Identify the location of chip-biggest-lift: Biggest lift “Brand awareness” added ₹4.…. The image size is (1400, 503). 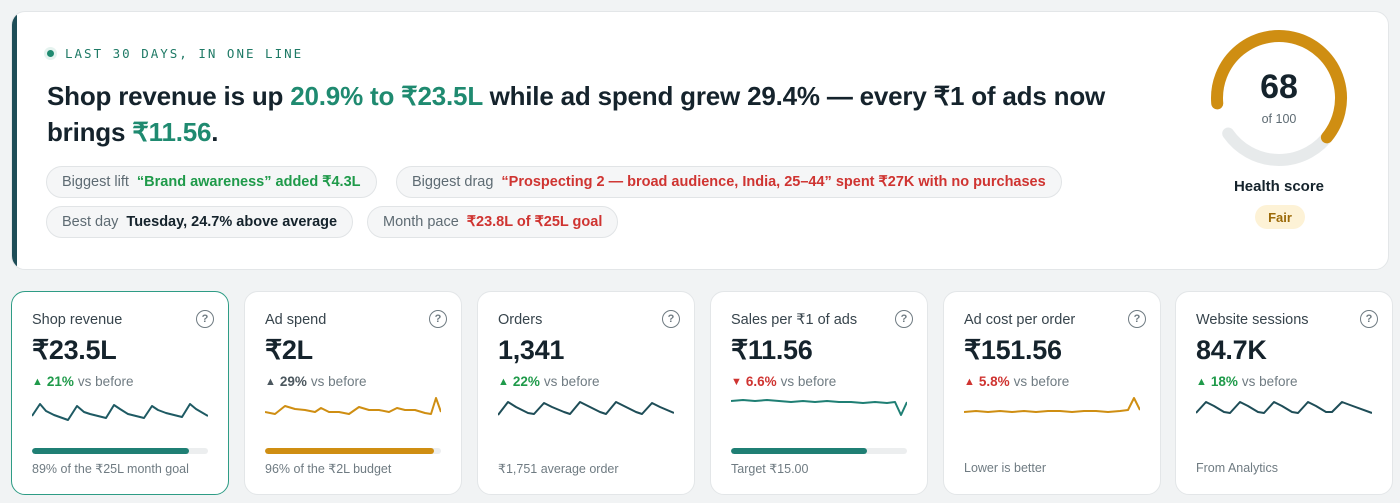
(211, 182).